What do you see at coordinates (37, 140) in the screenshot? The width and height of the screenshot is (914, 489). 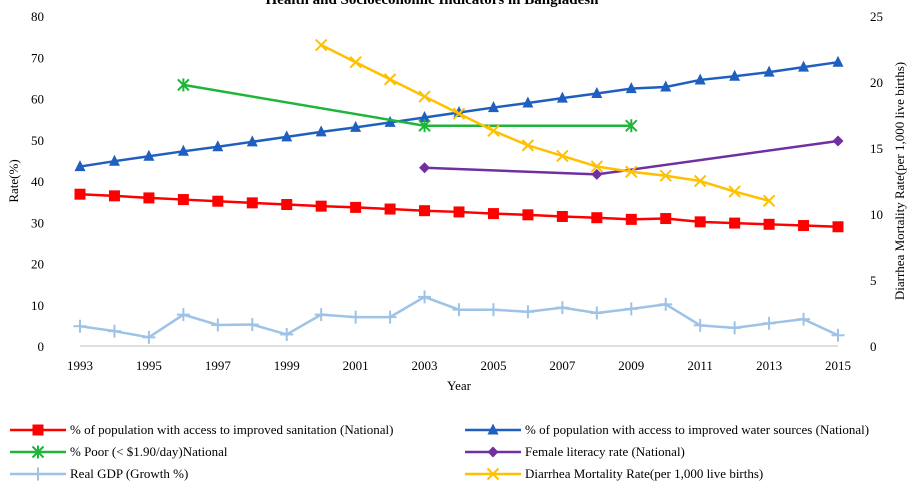 I see `y-tick-label: 50` at bounding box center [37, 140].